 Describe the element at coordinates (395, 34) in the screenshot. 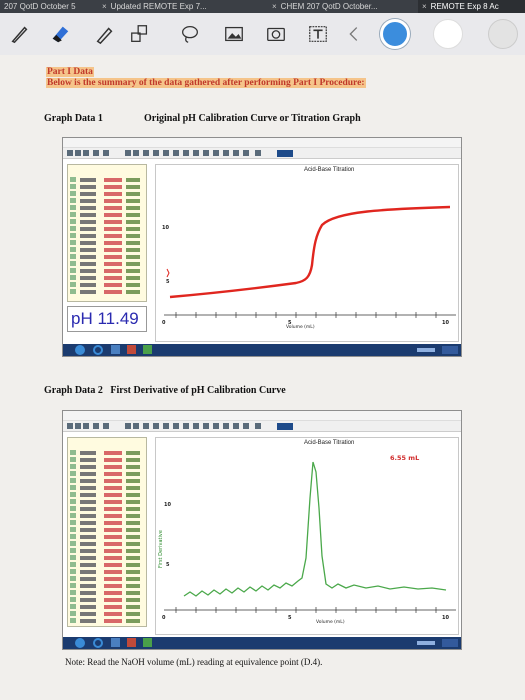

I see `color-swatch-blue` at that location.